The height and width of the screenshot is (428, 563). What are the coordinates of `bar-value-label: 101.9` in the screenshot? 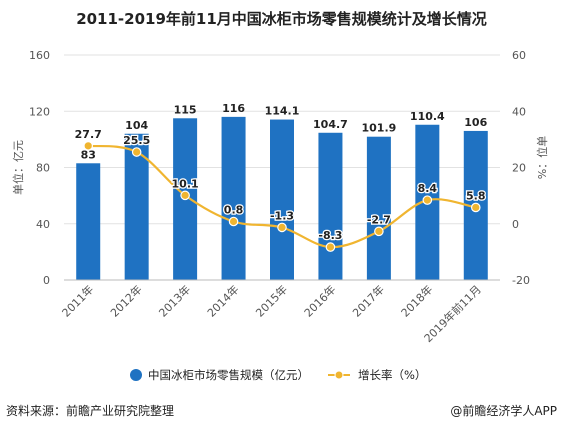 It's located at (378, 128).